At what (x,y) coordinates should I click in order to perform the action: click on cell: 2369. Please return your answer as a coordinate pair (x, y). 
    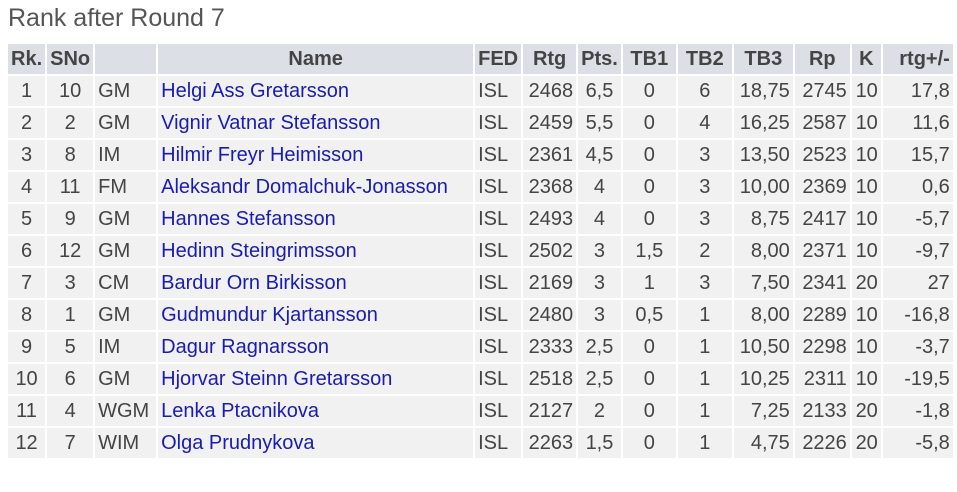
    Looking at the image, I should click on (822, 187).